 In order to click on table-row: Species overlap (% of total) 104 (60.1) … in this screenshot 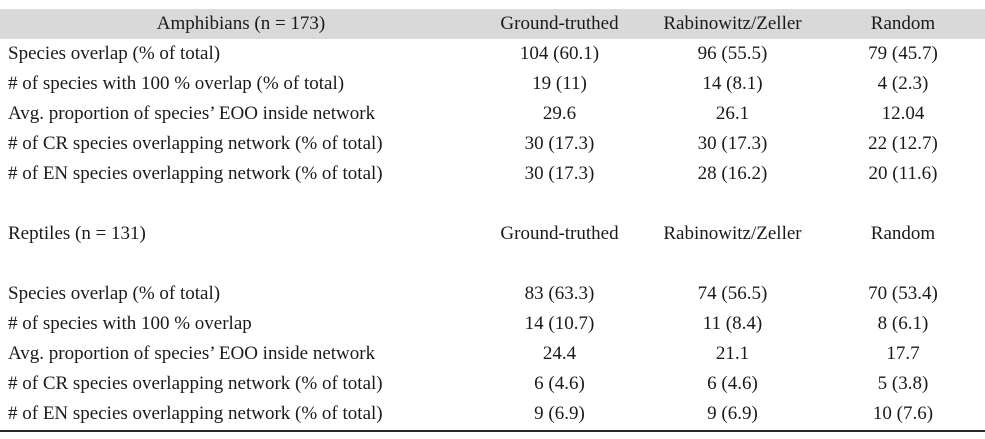, I will do `click(492, 54)`.